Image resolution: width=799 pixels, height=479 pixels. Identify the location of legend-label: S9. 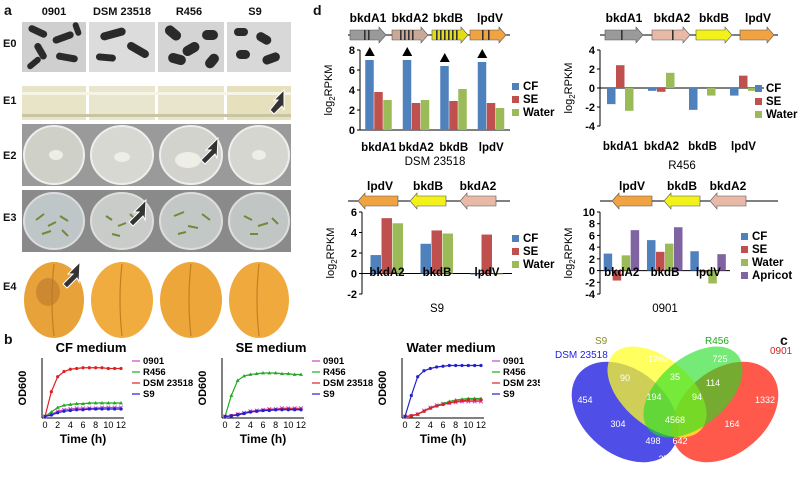
(329, 394).